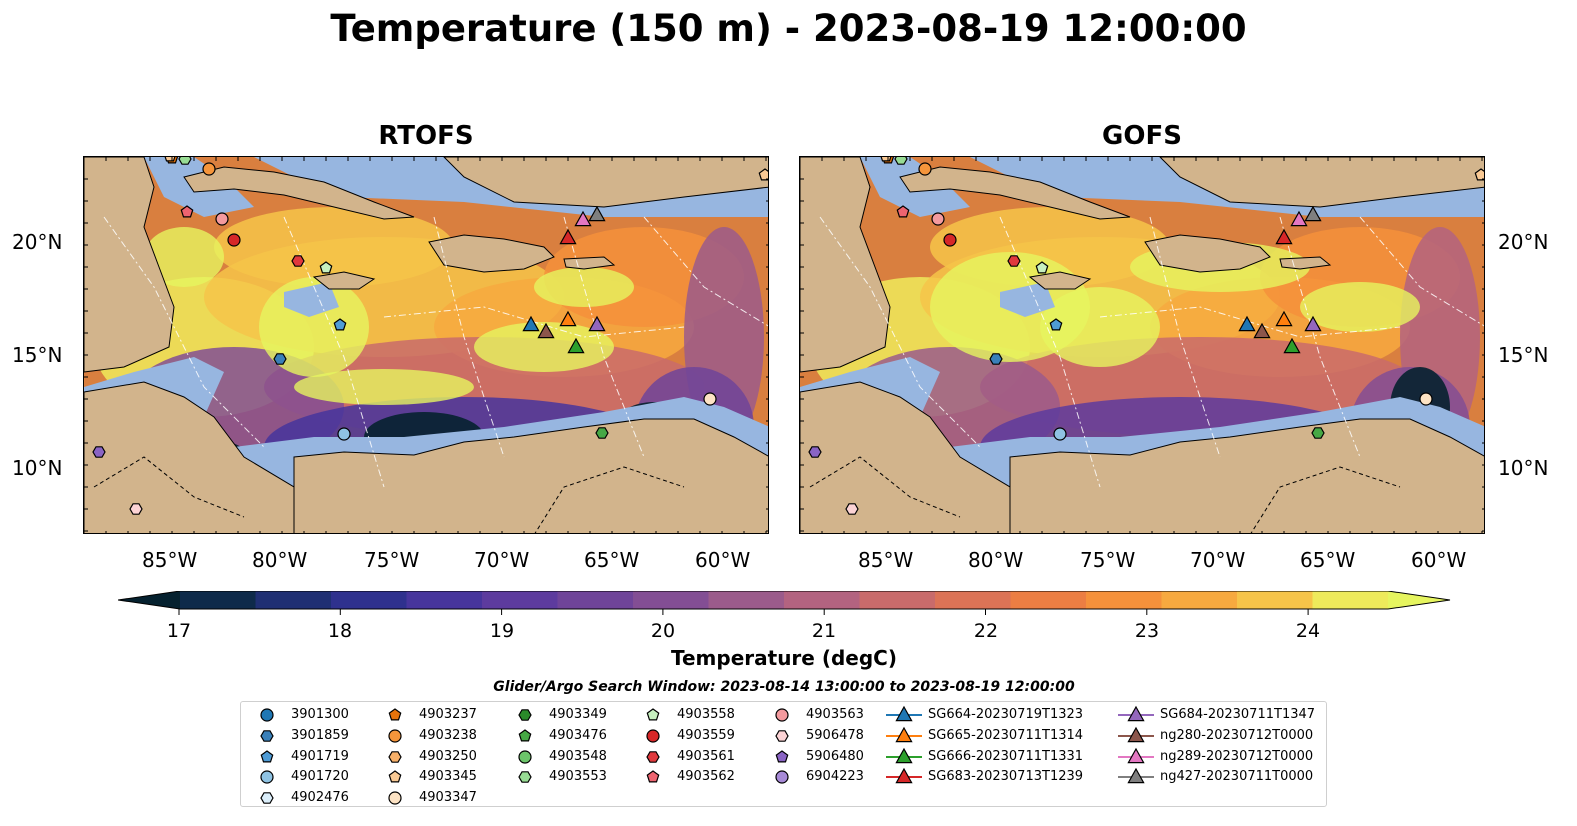 The image size is (1577, 826). I want to click on legend-item: 4901720, so click(298, 777).